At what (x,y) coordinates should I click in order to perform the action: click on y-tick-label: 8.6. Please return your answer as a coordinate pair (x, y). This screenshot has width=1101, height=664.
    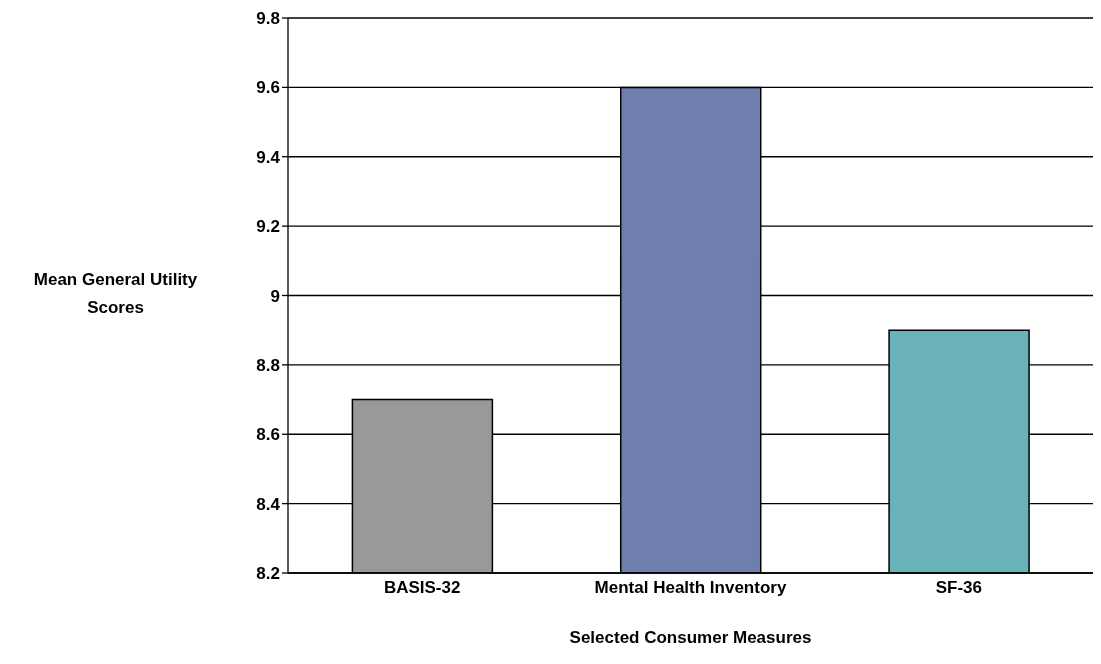
    Looking at the image, I should click on (268, 435).